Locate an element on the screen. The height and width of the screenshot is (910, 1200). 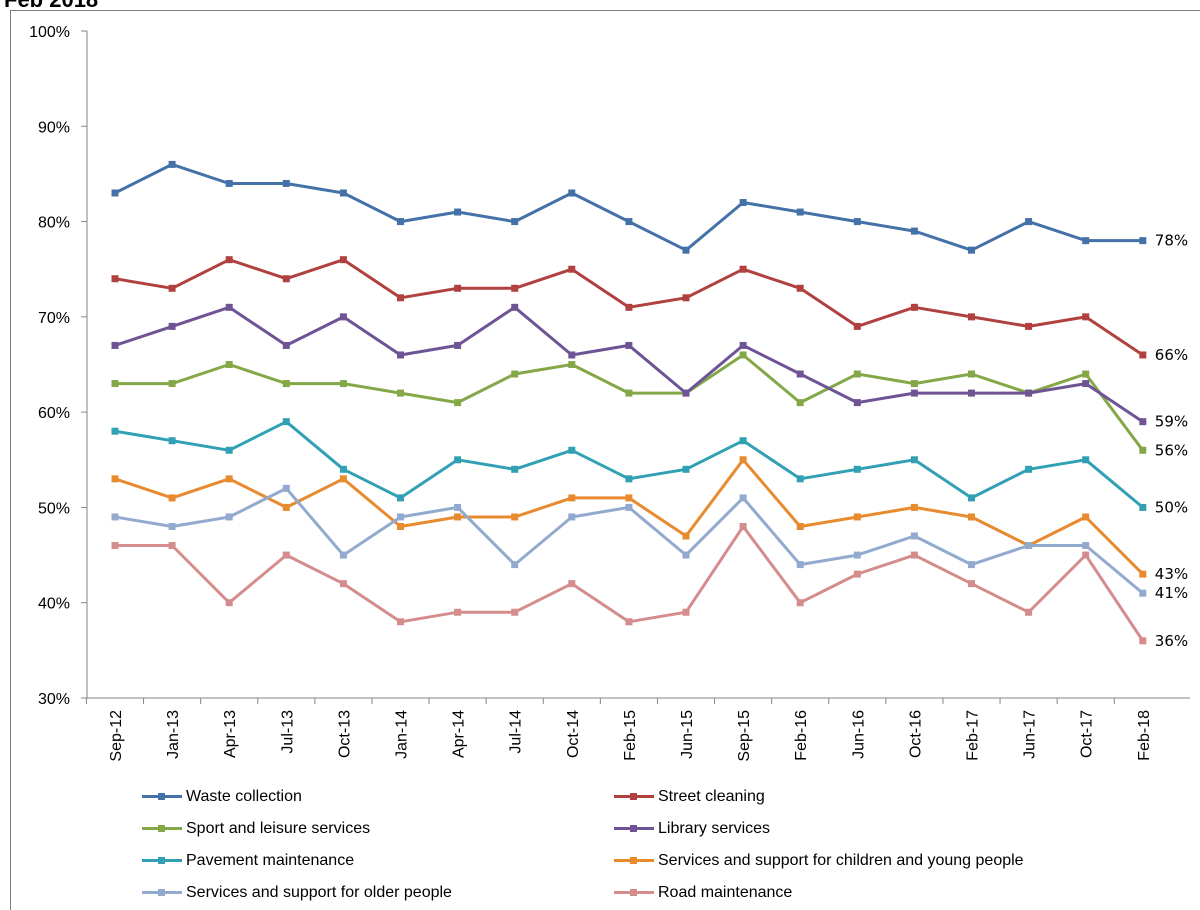
x-tick-label: Jan-13 is located at coordinates (173, 734).